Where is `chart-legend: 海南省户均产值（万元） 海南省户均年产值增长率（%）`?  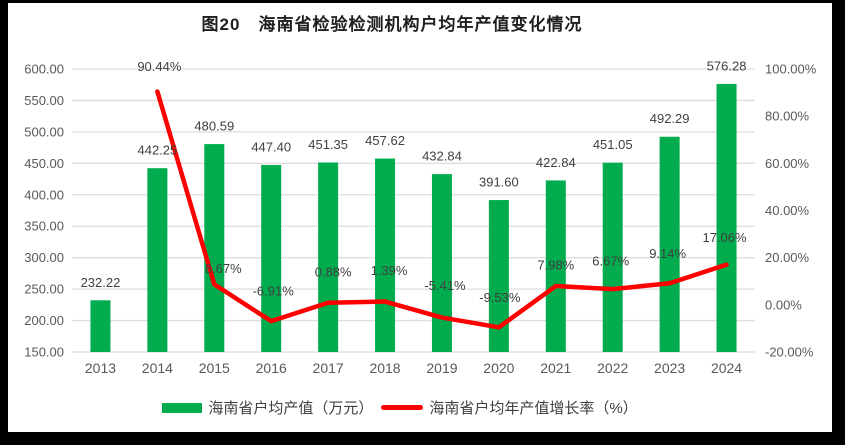 chart-legend: 海南省户均产值（万元） 海南省户均年产值增长率（%） is located at coordinates (400, 407).